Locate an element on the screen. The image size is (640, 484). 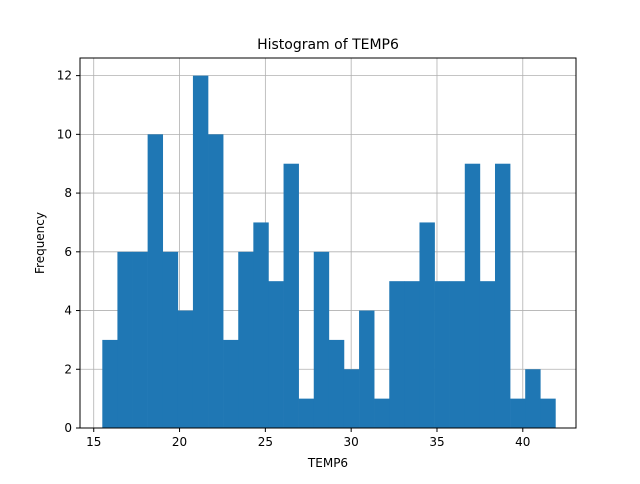
y-tick-label: 0 is located at coordinates (68, 428).